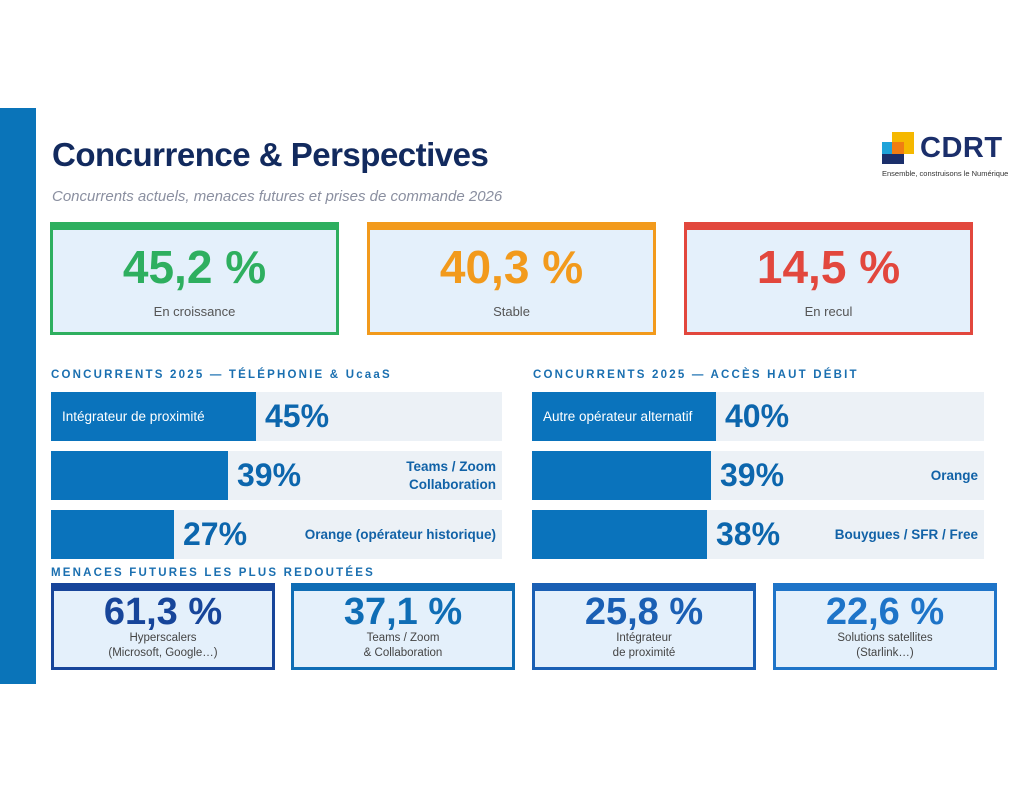 The image size is (1024, 791). What do you see at coordinates (215, 534) in the screenshot?
I see `bar-percent: 27%` at bounding box center [215, 534].